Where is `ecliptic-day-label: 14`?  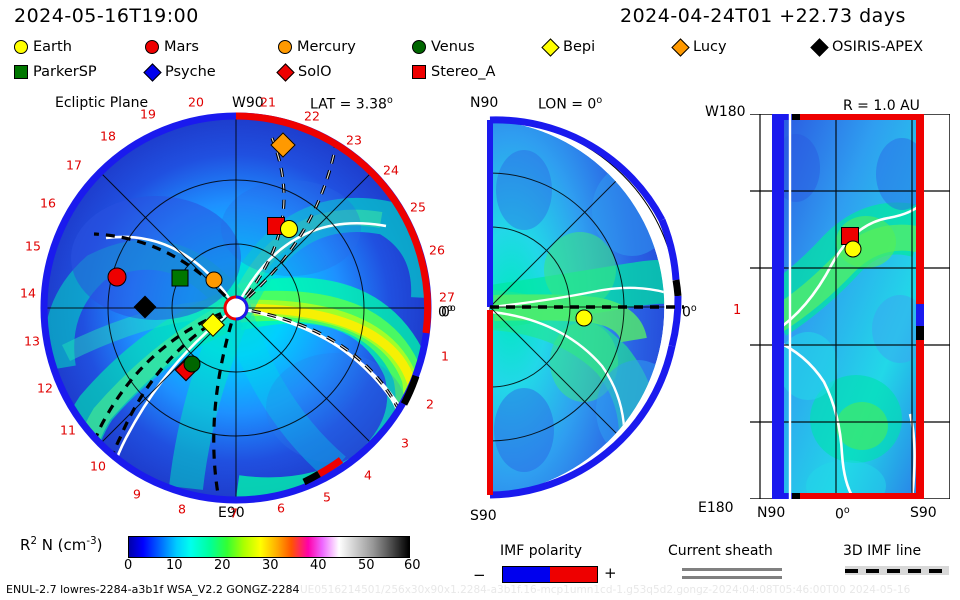 ecliptic-day-label: 14 is located at coordinates (28, 293).